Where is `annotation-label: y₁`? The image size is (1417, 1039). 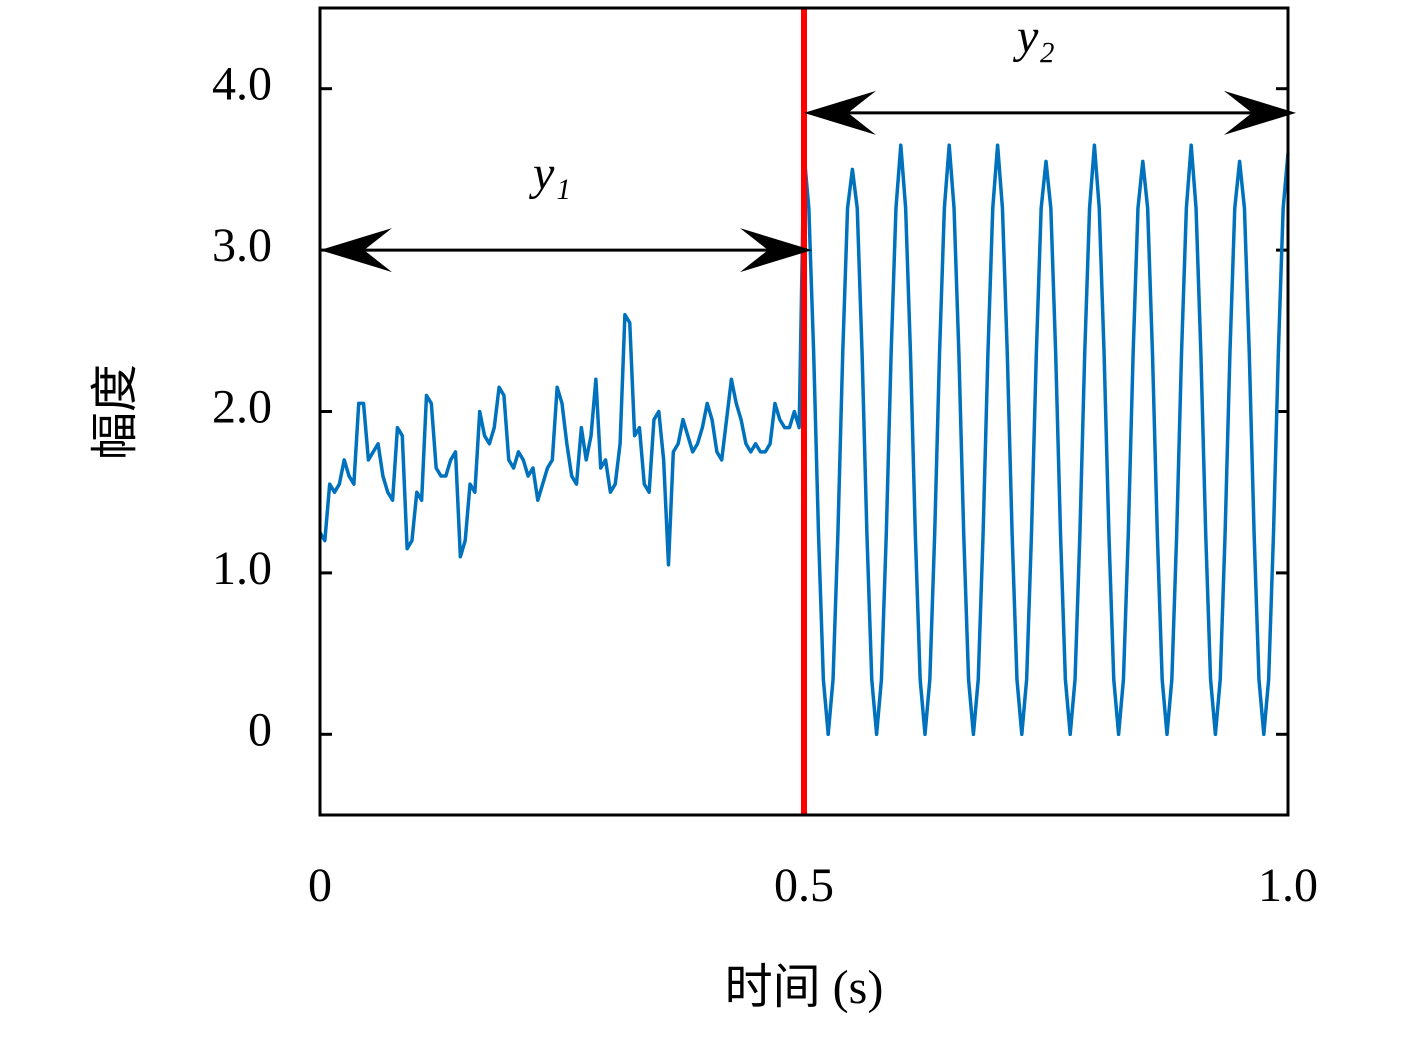
annotation-label: y₁ is located at coordinates (549, 173).